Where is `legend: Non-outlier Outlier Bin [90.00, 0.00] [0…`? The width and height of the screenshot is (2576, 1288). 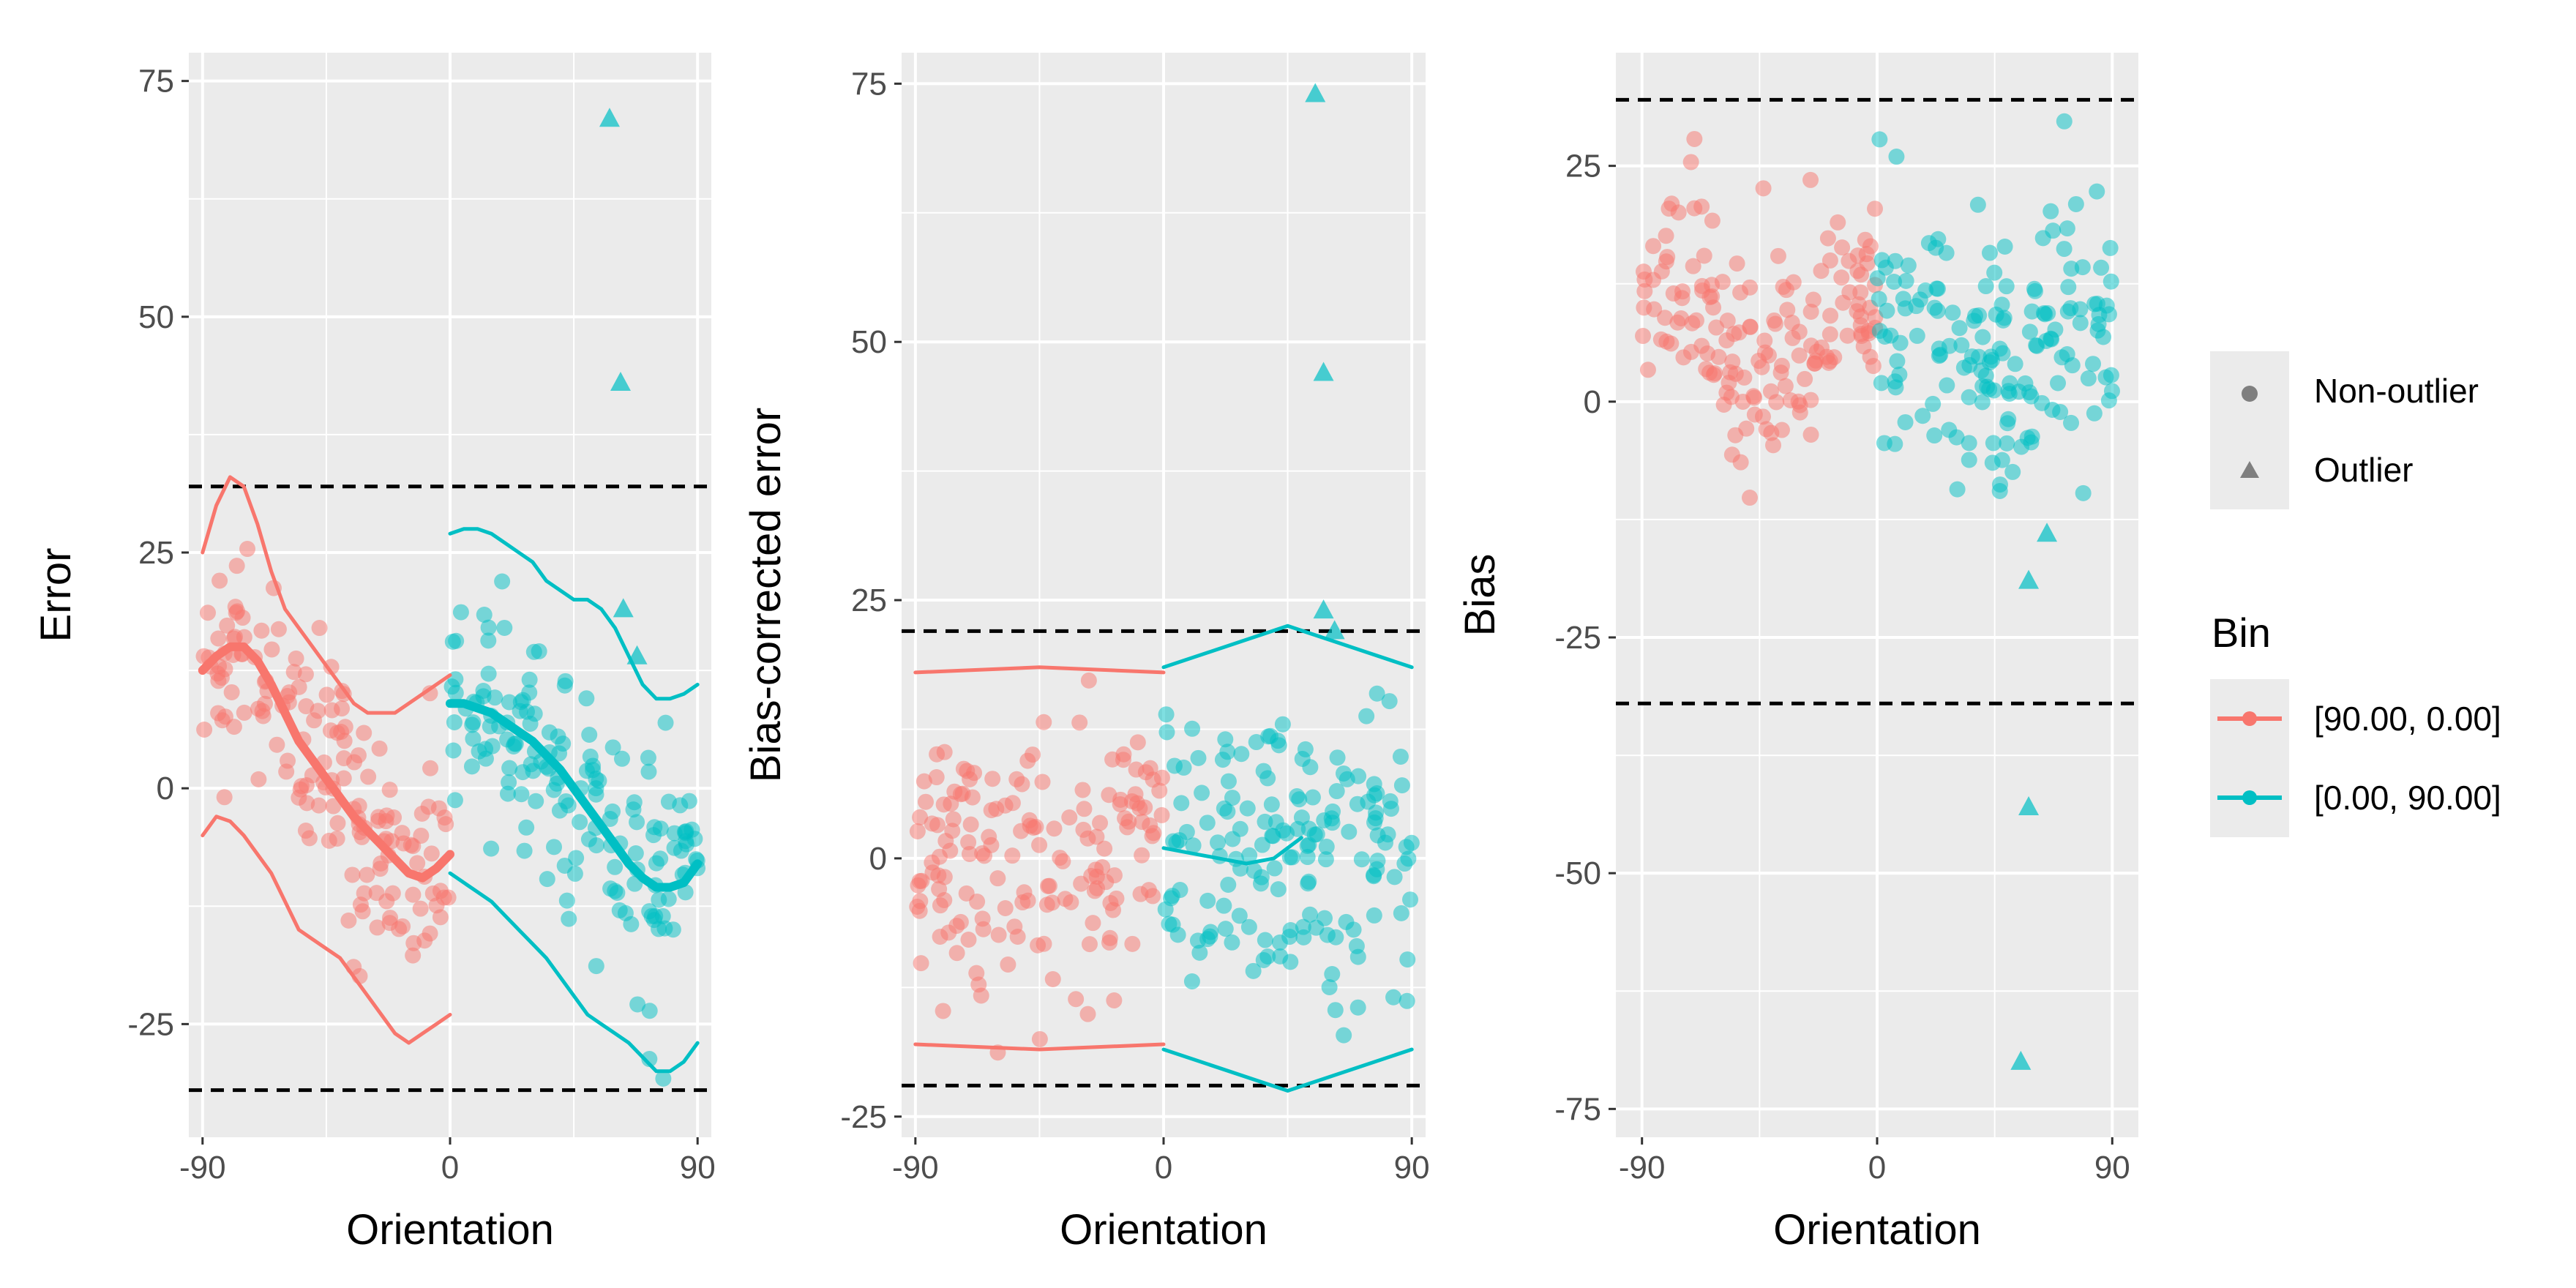
legend: Non-outlier Outlier Bin [90.00, 0.00] [0… is located at coordinates (2355, 594).